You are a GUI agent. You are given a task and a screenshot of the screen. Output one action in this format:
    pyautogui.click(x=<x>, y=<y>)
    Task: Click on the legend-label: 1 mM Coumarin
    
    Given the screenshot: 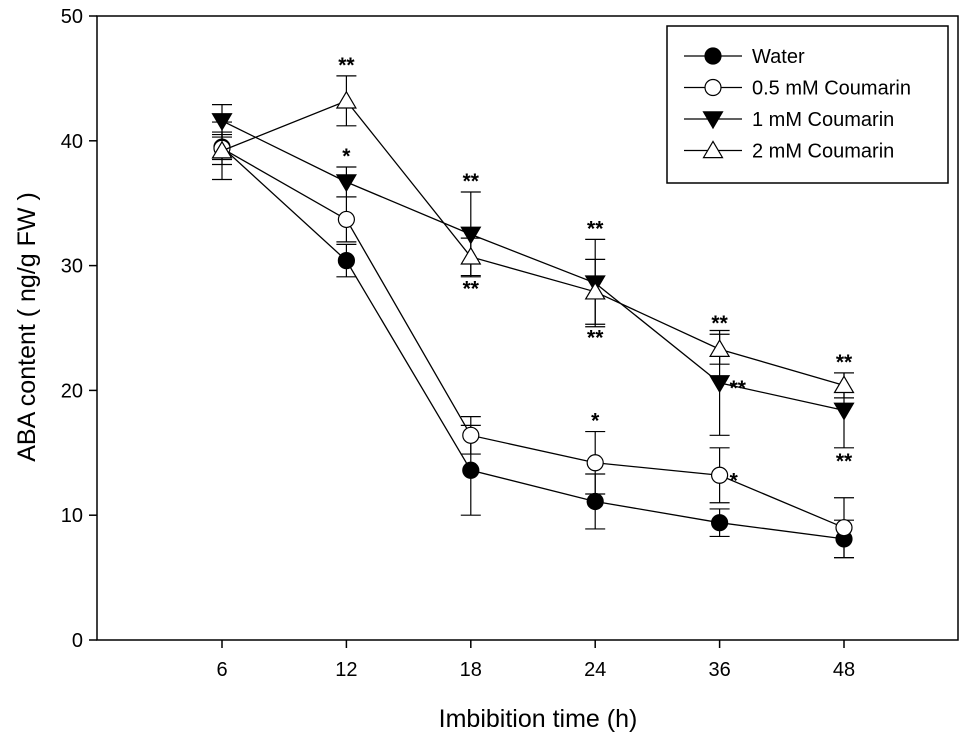 What is the action you would take?
    pyautogui.click(x=823, y=120)
    